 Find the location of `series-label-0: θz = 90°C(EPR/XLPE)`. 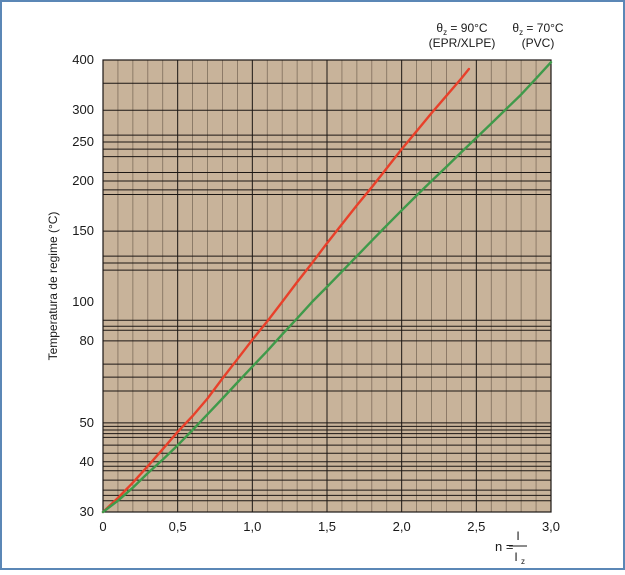

series-label-0: θz = 90°C(EPR/XLPE) is located at coordinates (462, 35).